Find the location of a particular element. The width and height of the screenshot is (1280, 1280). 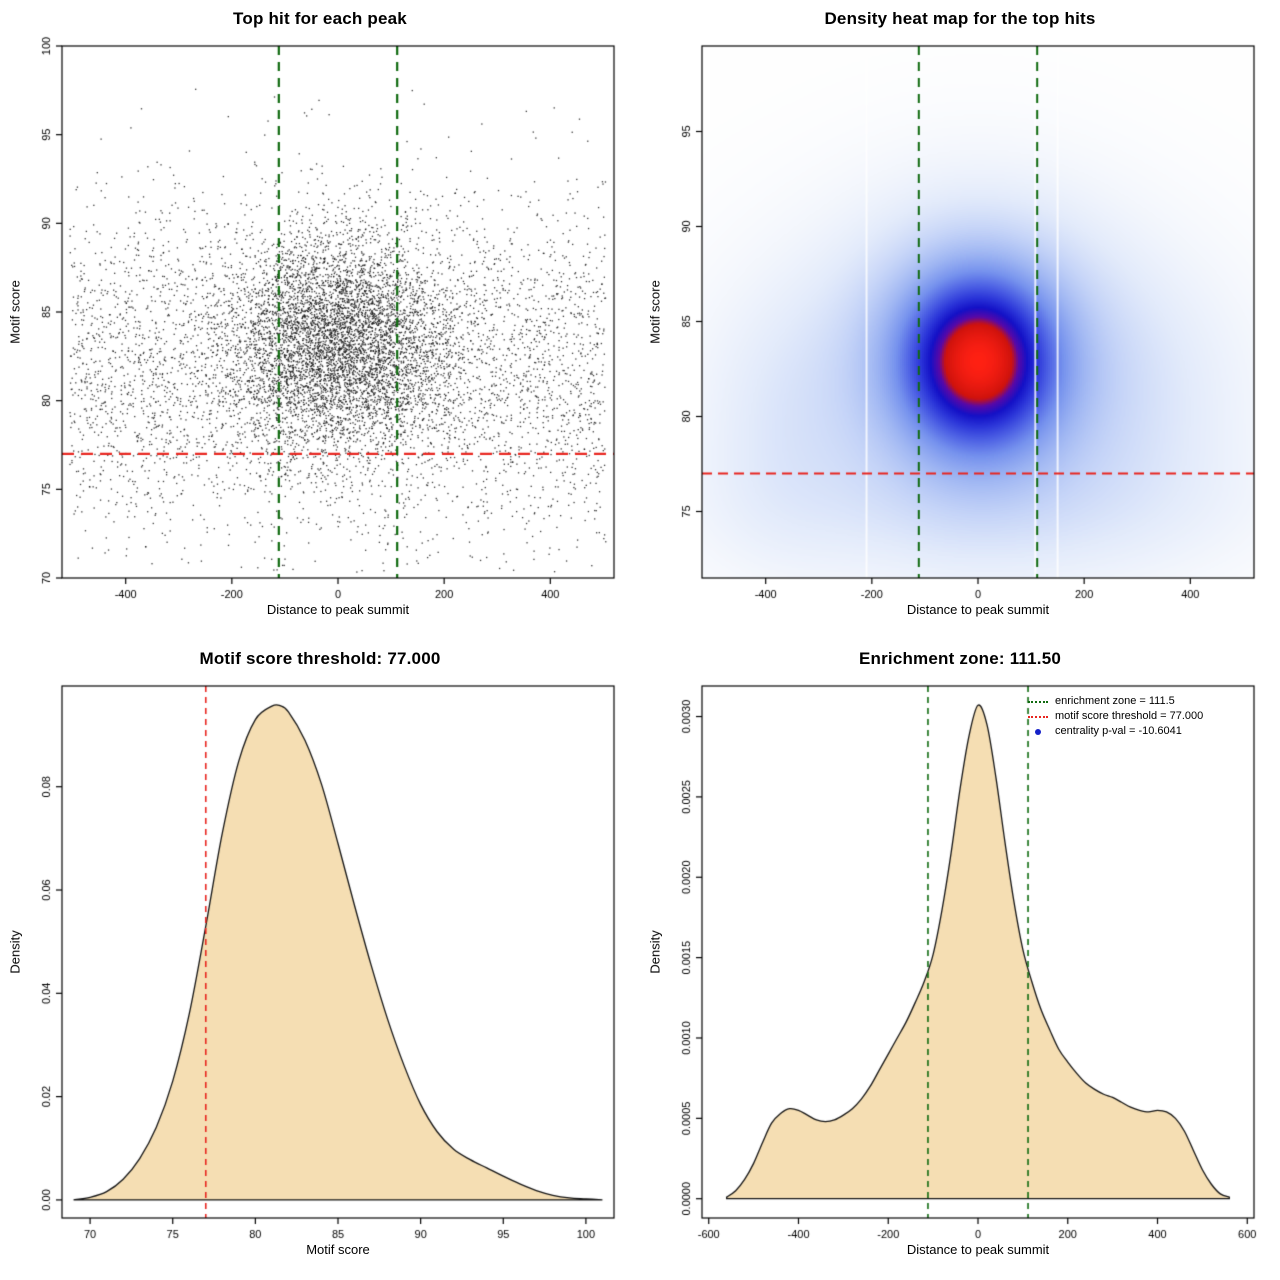

enrichment-zone-line-icon is located at coordinates (1038, 701).